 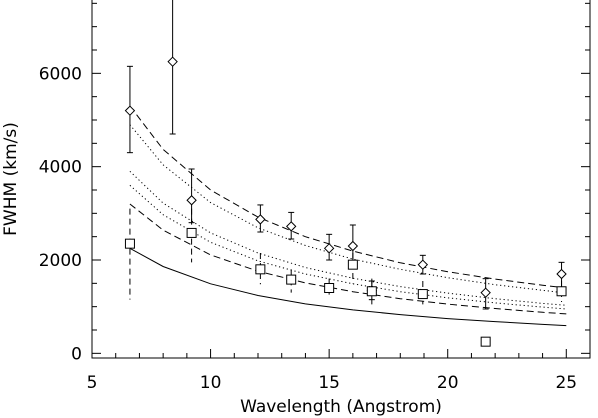 What do you see at coordinates (348, 287) in the screenshot?
I see `model-curve-solid` at bounding box center [348, 287].